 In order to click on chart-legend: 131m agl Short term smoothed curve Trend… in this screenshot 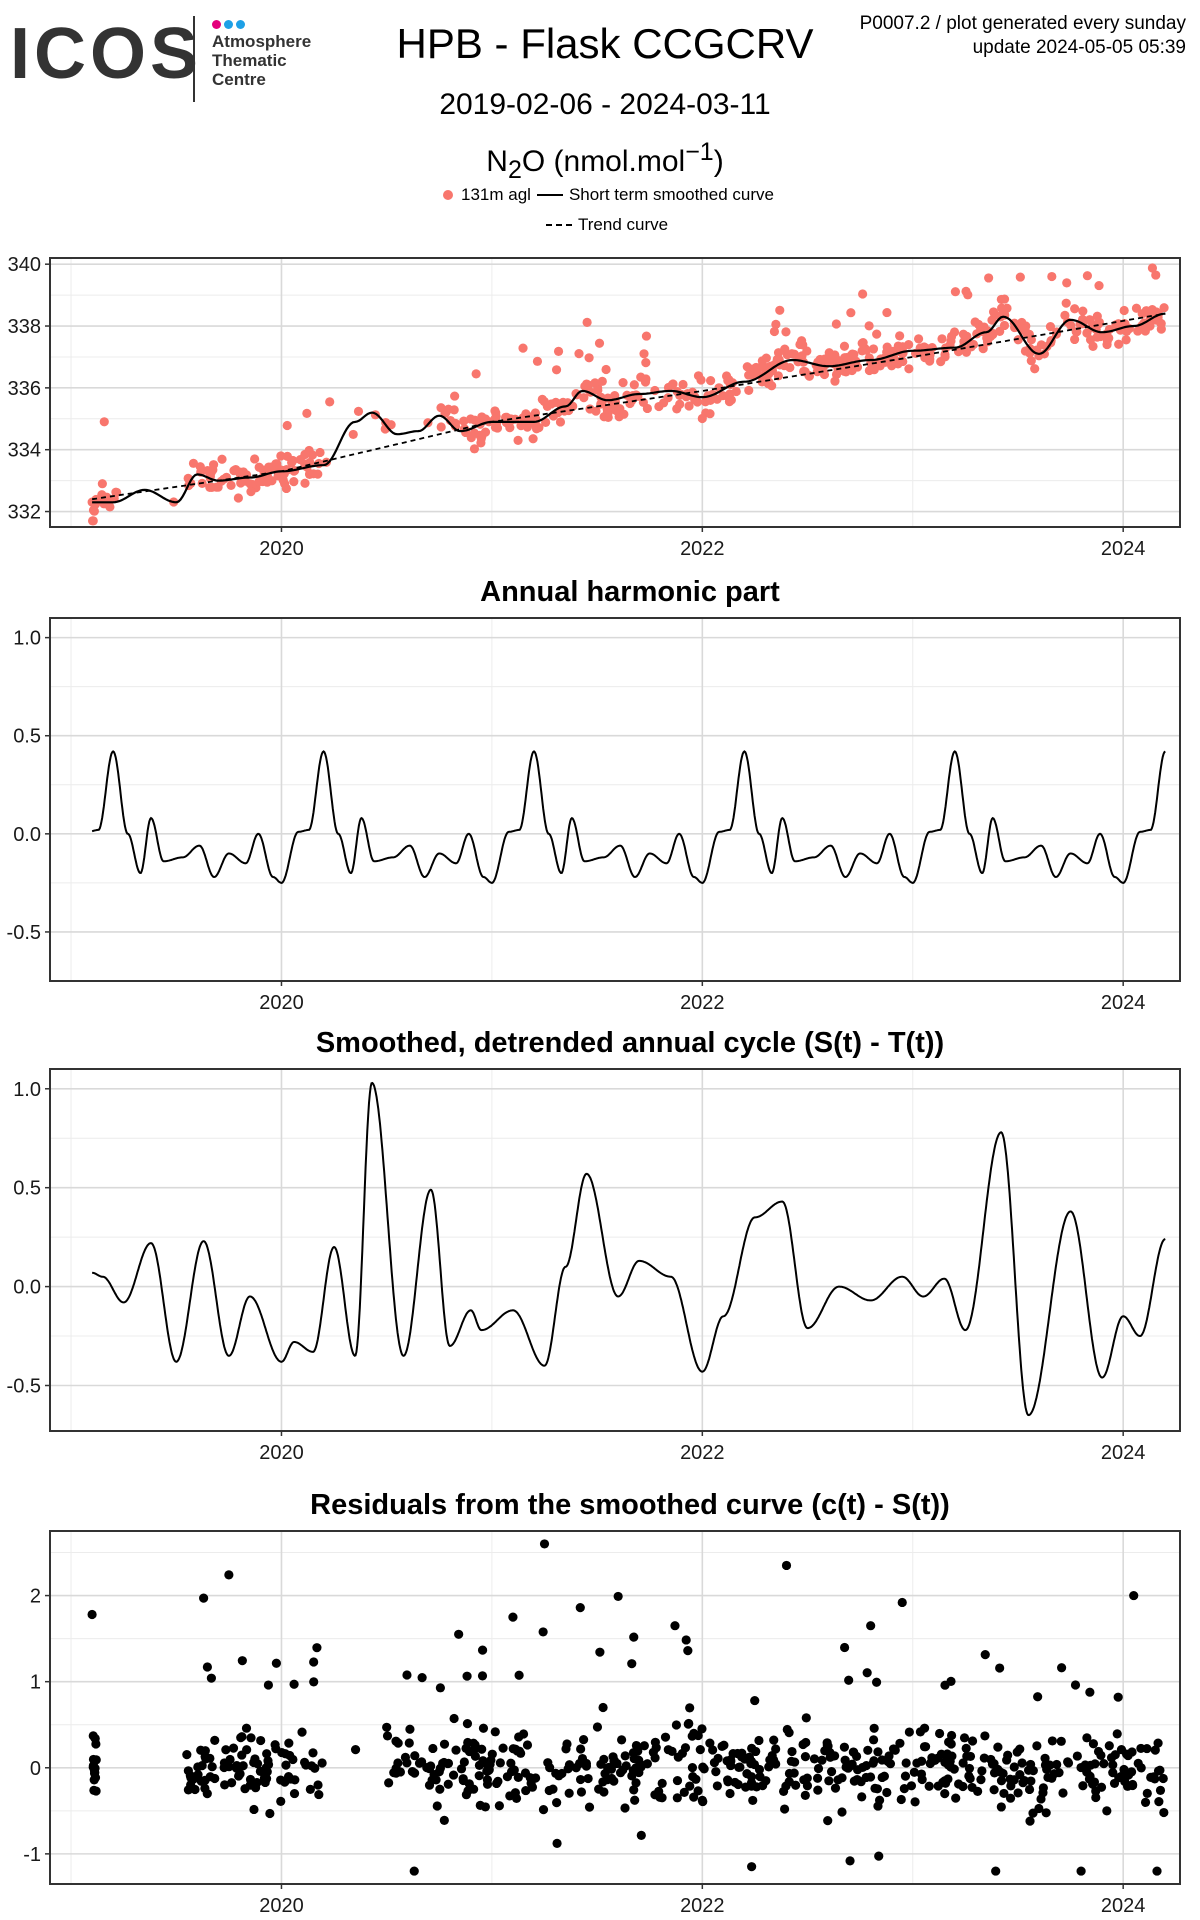, I will do `click(602, 210)`.